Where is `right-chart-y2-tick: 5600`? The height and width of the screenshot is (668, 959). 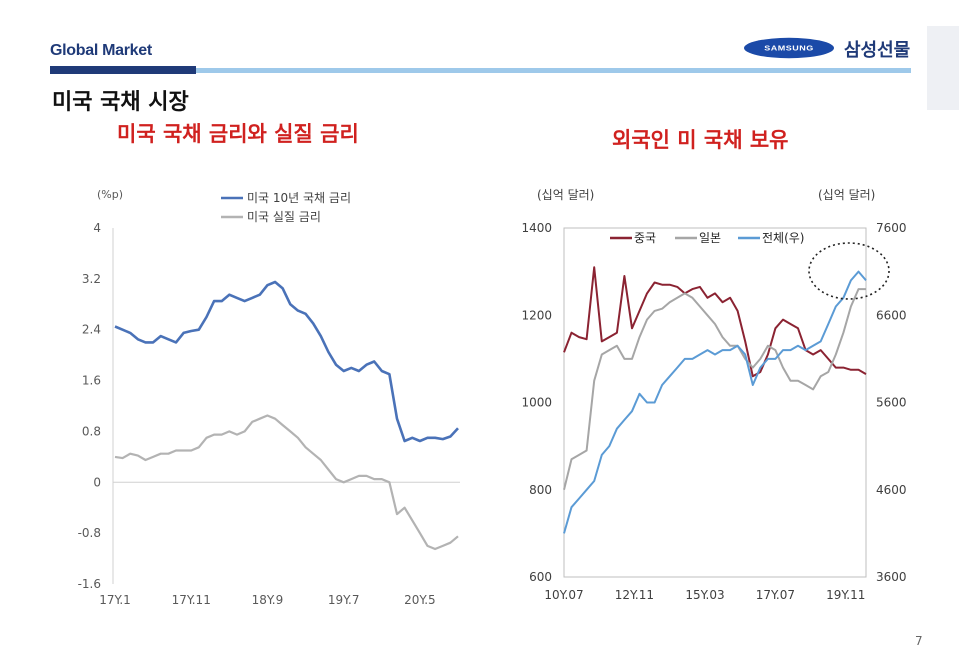
right-chart-y2-tick: 5600 is located at coordinates (891, 403).